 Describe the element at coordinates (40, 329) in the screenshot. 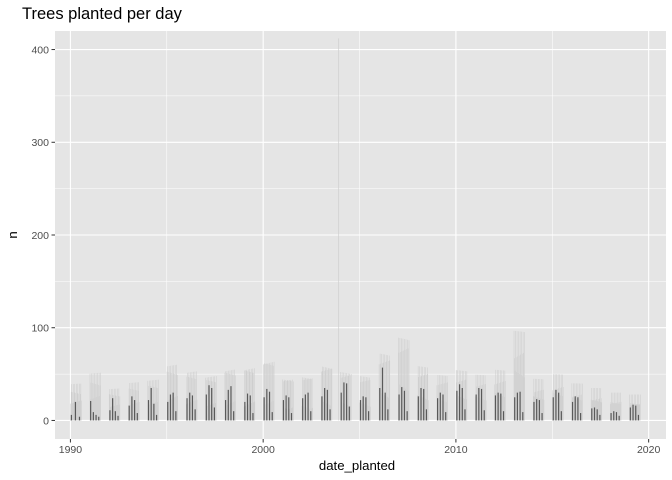

I see `y-tick-label: 100` at that location.